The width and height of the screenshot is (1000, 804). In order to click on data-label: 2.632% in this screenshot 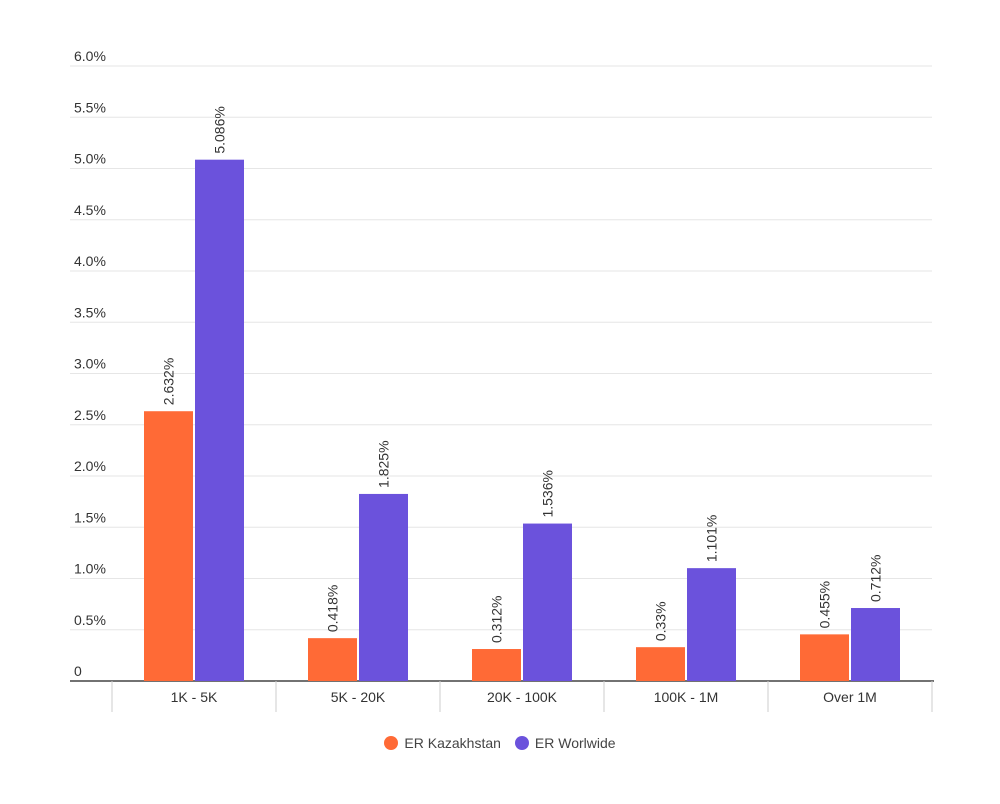, I will do `click(169, 381)`.